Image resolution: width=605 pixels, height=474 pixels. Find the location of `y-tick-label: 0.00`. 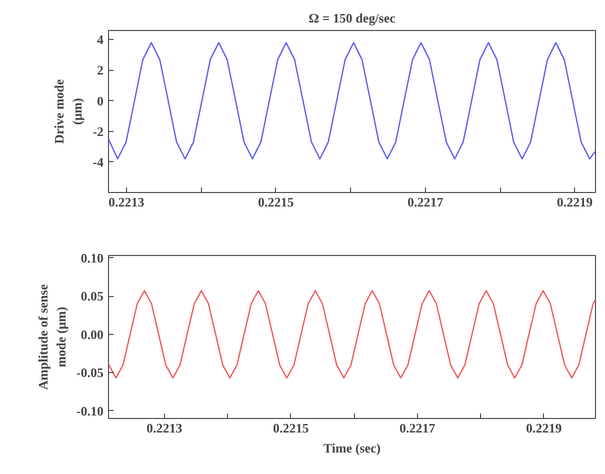

y-tick-label: 0.00 is located at coordinates (92, 334).